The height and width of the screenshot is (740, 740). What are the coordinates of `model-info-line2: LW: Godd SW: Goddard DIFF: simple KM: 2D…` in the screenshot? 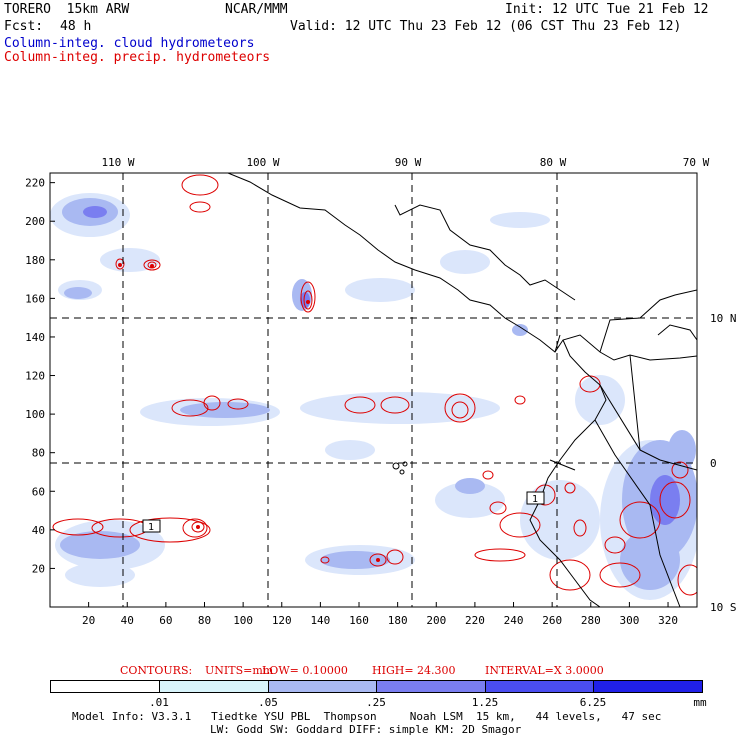 It's located at (366, 729).